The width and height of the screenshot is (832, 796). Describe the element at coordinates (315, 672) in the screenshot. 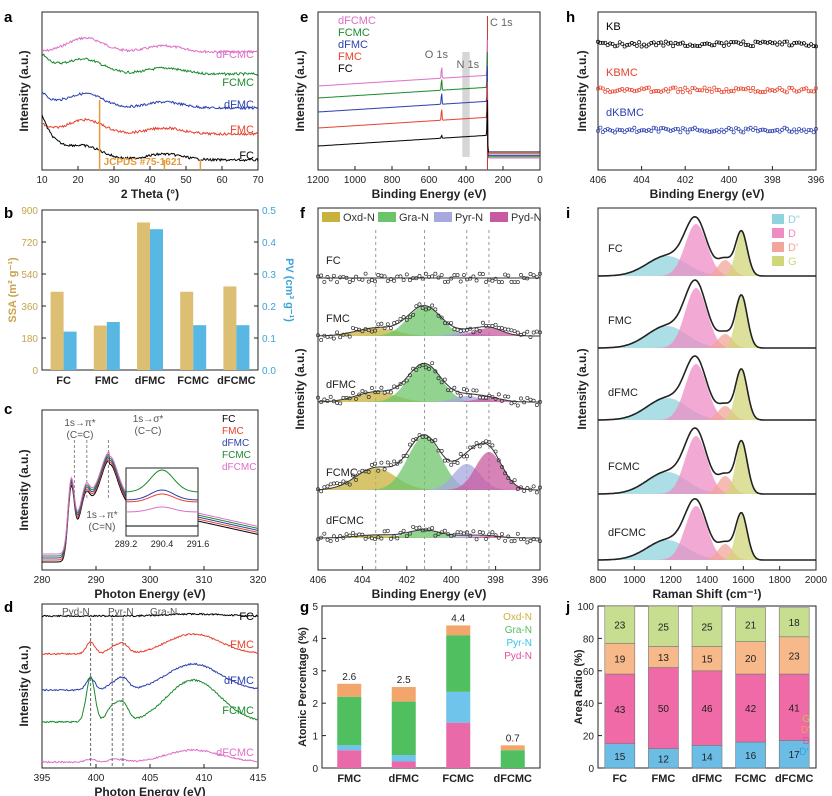

I see `nspecies-tick-label: 3` at that location.